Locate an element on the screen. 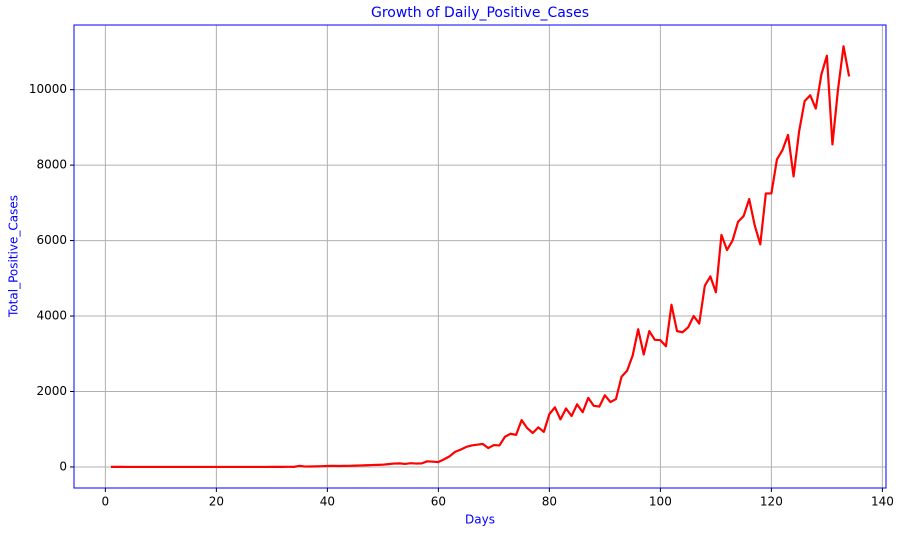  y-tick-label: 8000 is located at coordinates (51, 165).